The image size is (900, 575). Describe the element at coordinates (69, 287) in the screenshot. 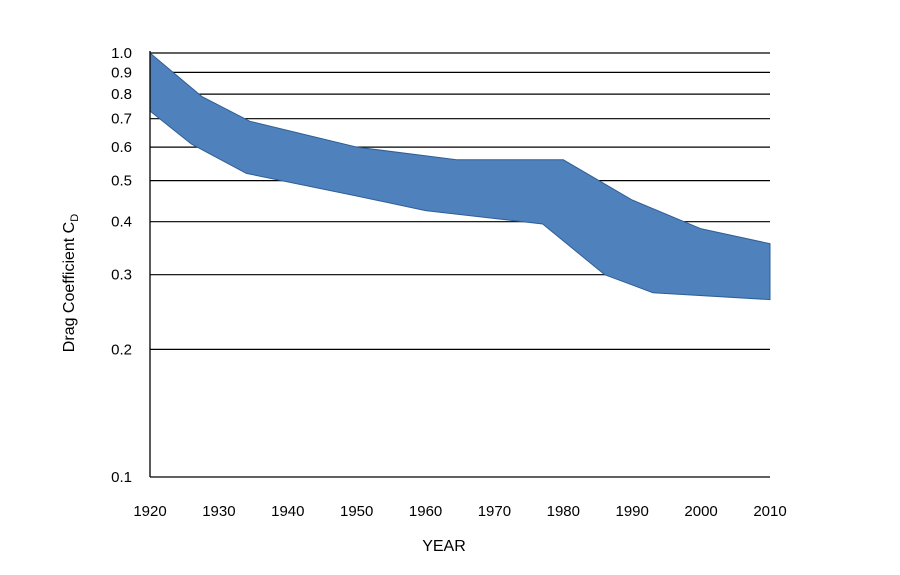

I see `y-axis-title-main: Drag Coefficient C` at that location.